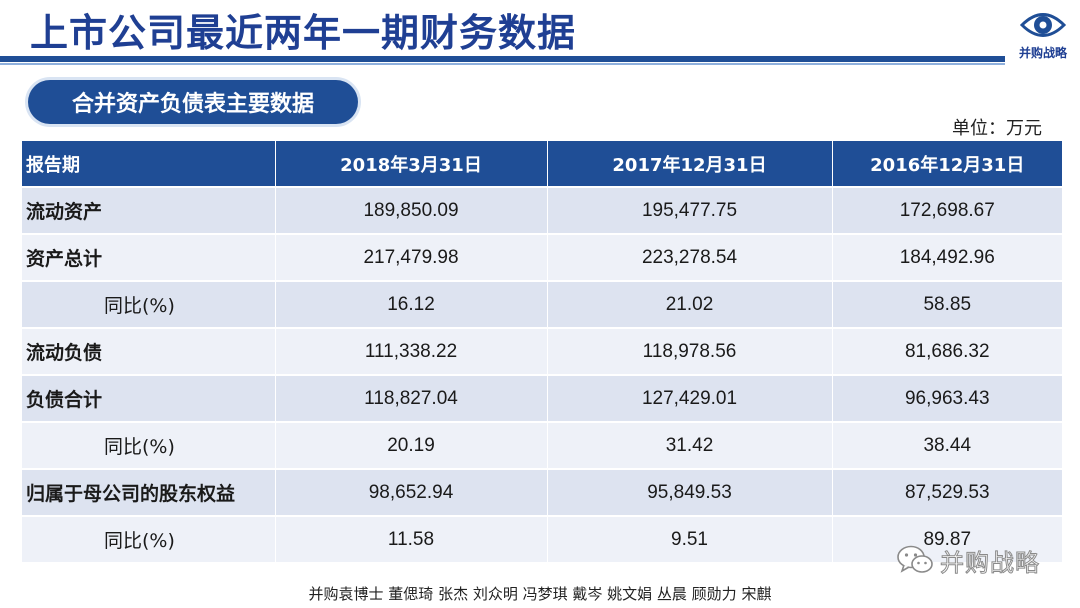  I want to click on table-cell: 58.85, so click(946, 304).